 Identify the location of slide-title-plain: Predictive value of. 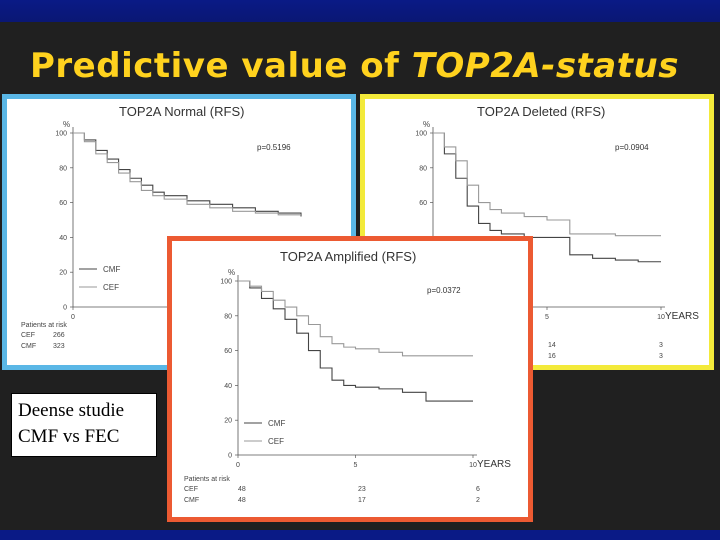
(221, 66).